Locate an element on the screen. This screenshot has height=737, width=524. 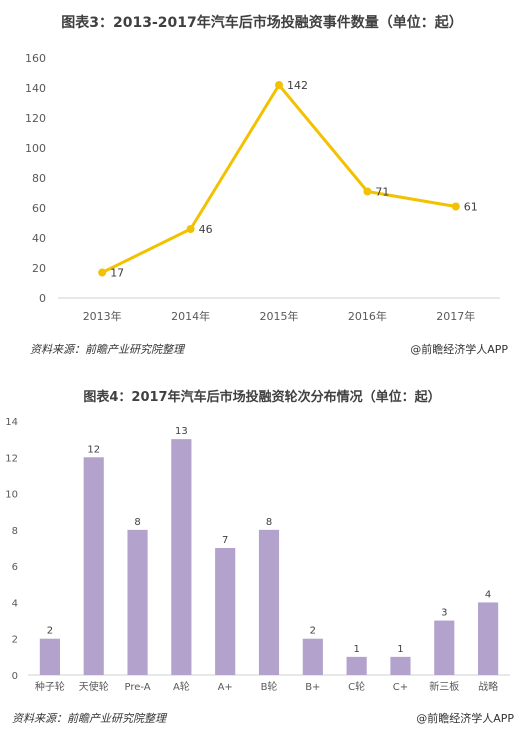
data-label: 17 is located at coordinates (117, 273).